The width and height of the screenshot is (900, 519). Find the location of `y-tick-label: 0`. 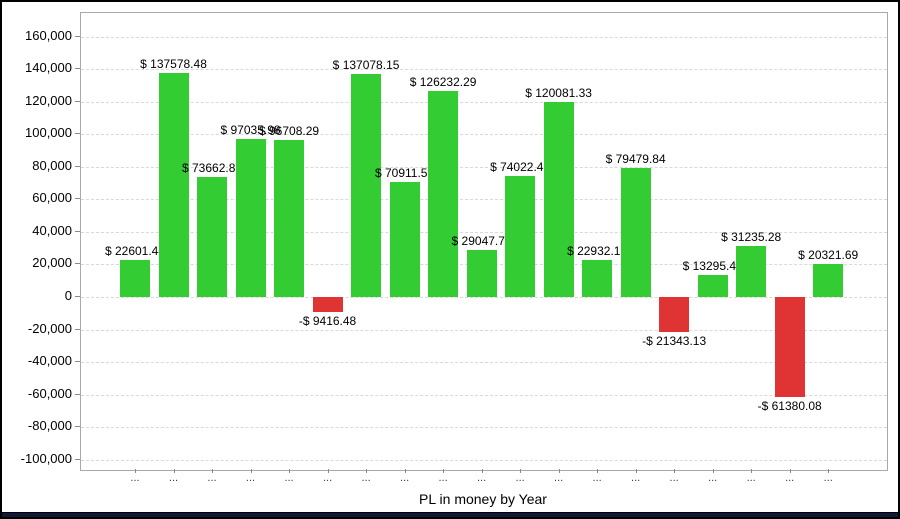

y-tick-label: 0 is located at coordinates (68, 295).